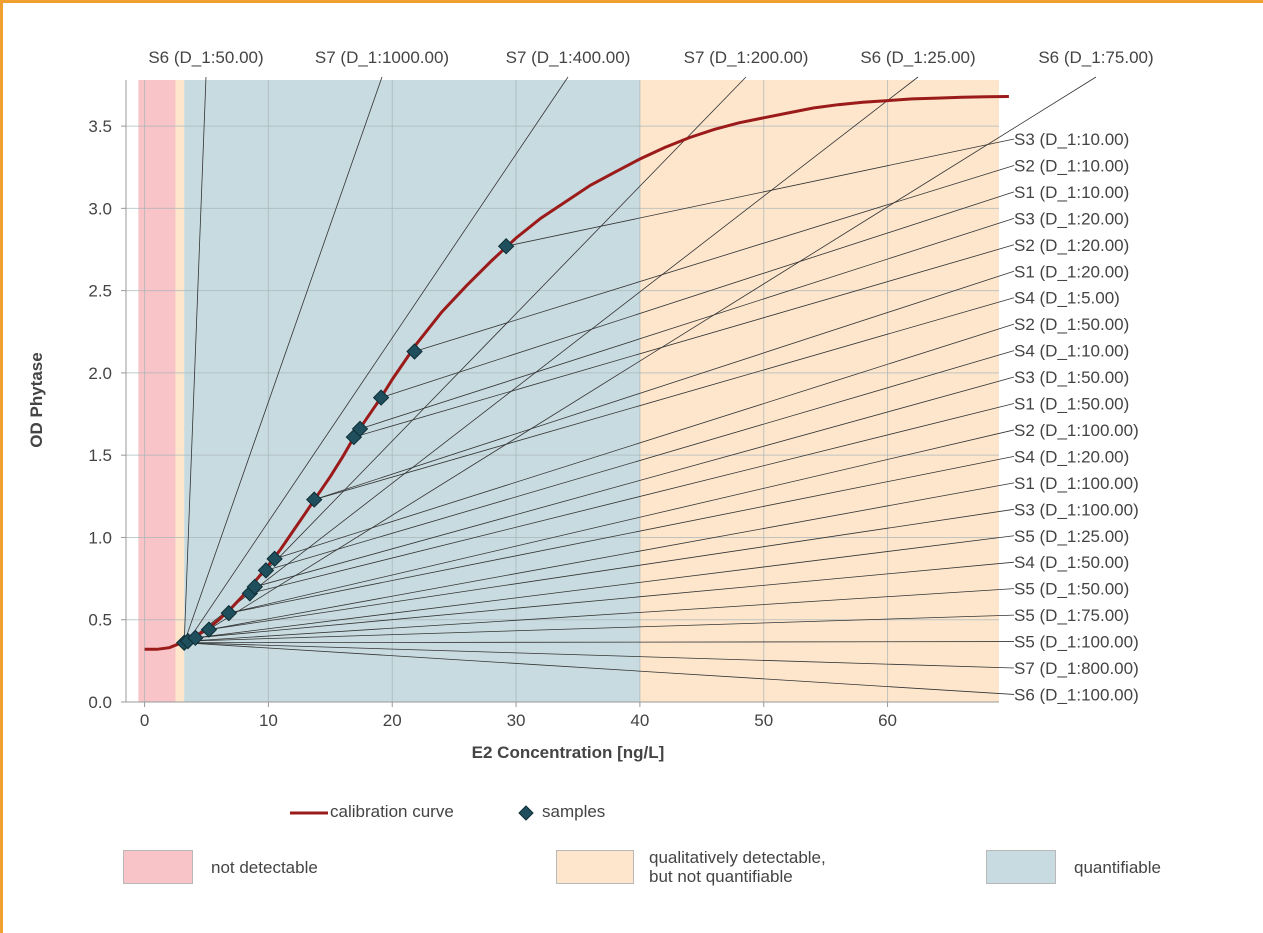 This screenshot has width=1263, height=933. Describe the element at coordinates (595, 867) in the screenshot. I see `qualitative-swatch` at that location.